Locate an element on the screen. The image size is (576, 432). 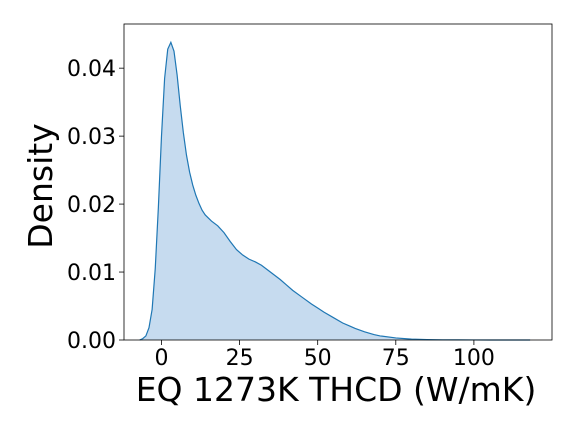
y-axis: 0.00 0.01 0.02 0.03 0.04 is located at coordinates (95, 205).